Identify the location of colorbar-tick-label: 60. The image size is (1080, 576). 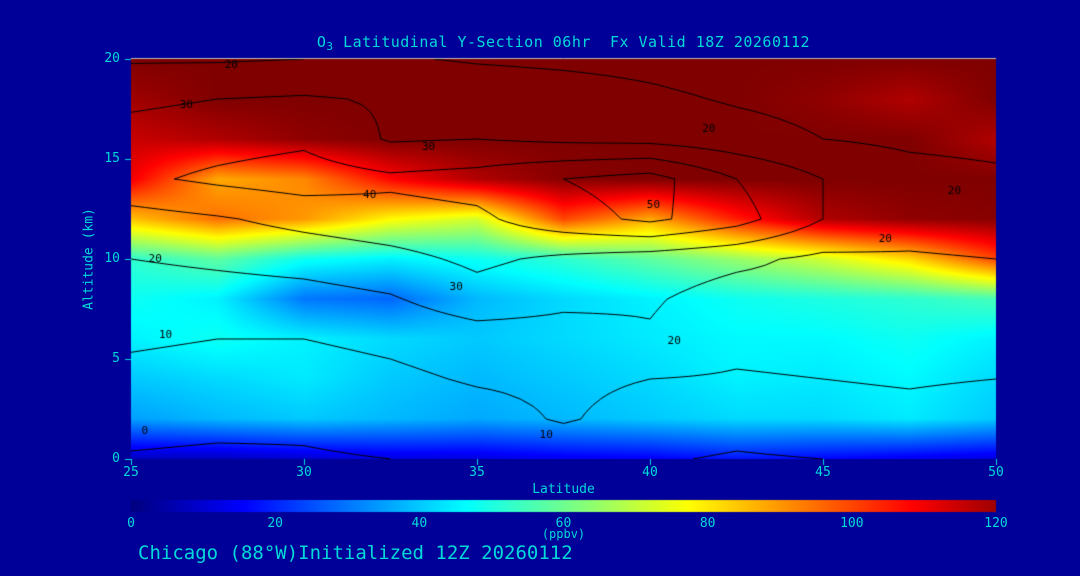
(563, 523).